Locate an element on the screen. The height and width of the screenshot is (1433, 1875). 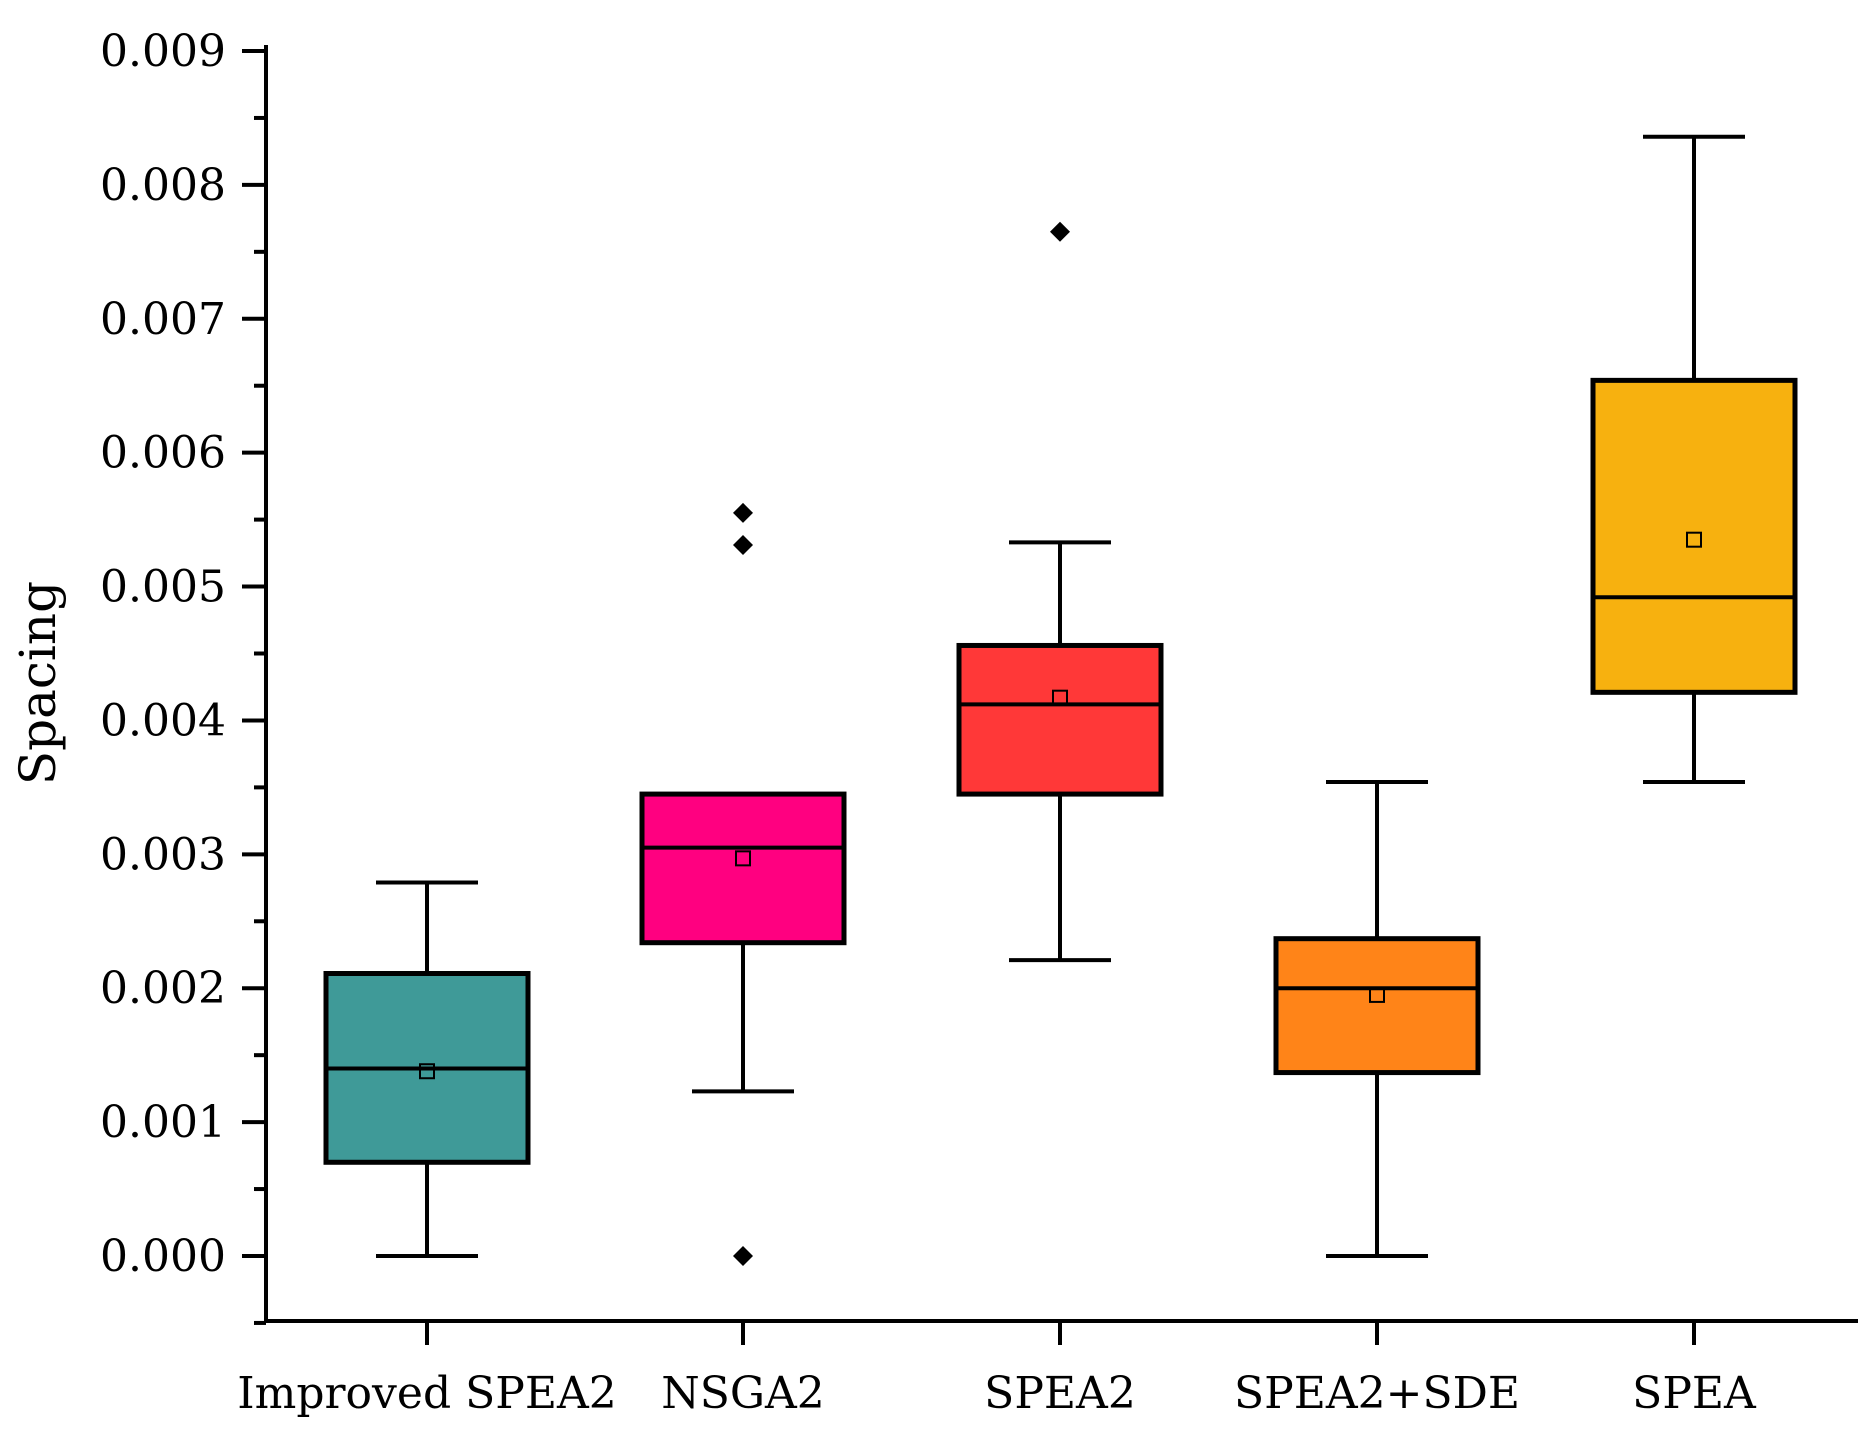
x-category-label: SPEA2+SDE is located at coordinates (1377, 1393).